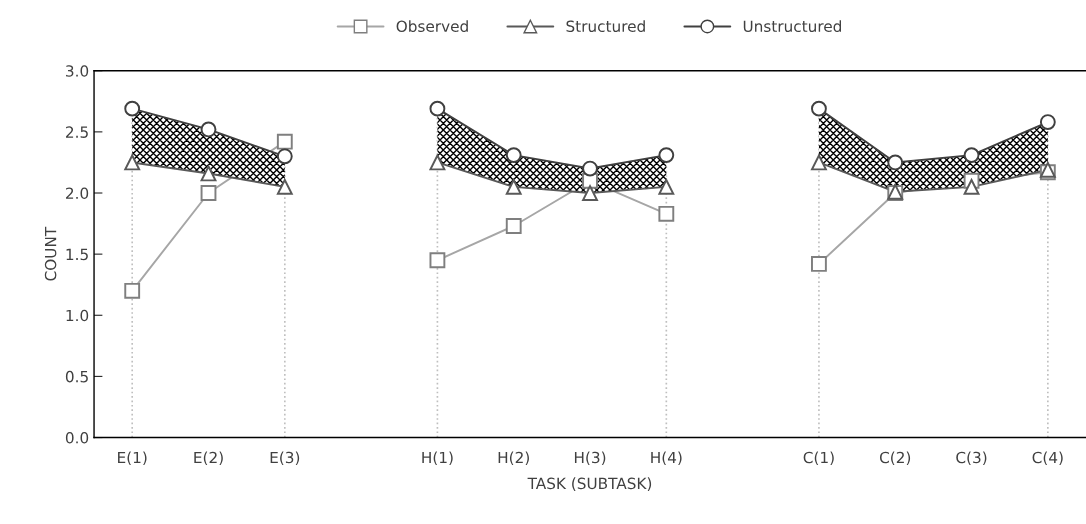  Describe the element at coordinates (77, 193) in the screenshot. I see `y-tick-label: 2.0` at that location.